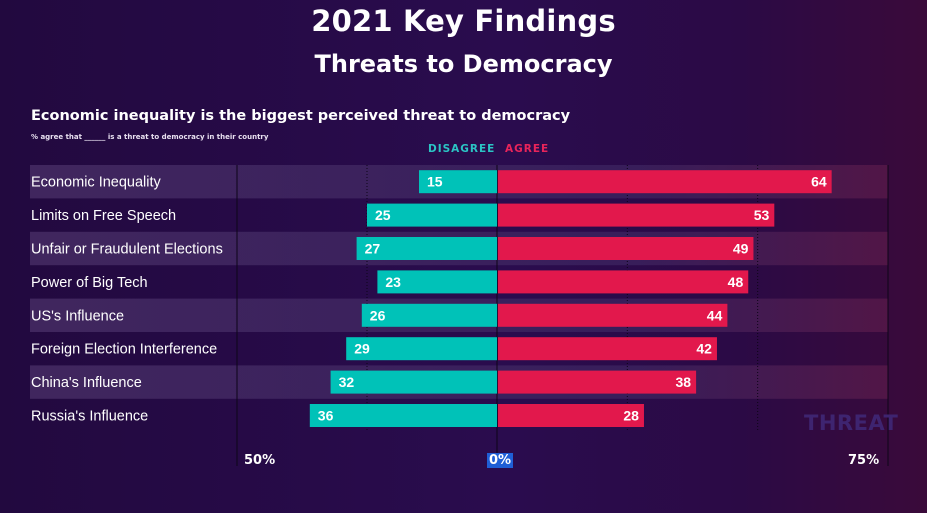  I want to click on data-label-agree: 28, so click(631, 416).